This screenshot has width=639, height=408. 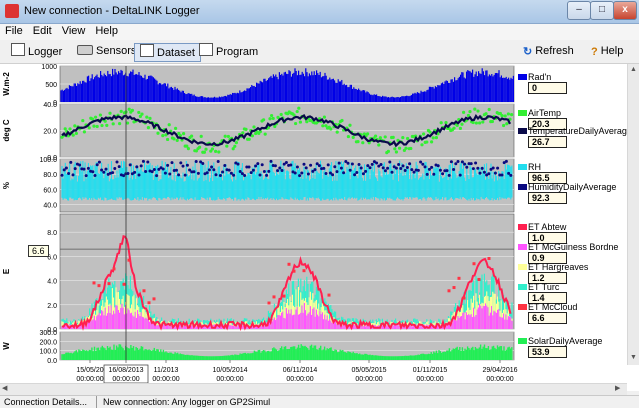 I want to click on legend-label: TemperatureDailyAverage, so click(x=580, y=131).